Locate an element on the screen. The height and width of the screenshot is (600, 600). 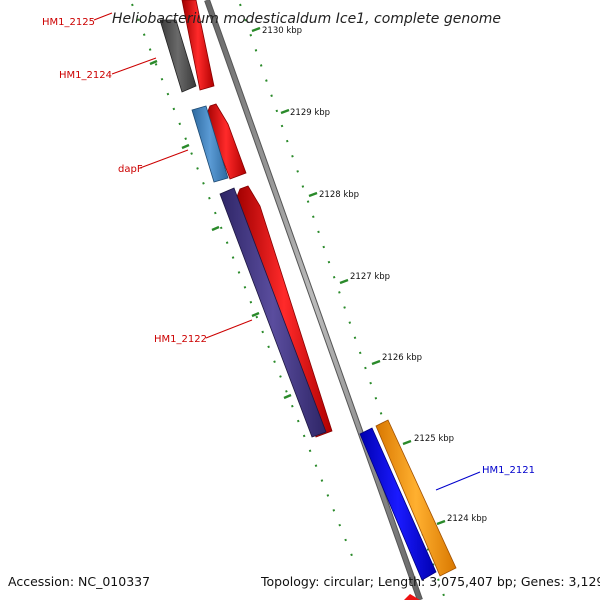
inner-major-ticks is located at coordinates (220, 229).